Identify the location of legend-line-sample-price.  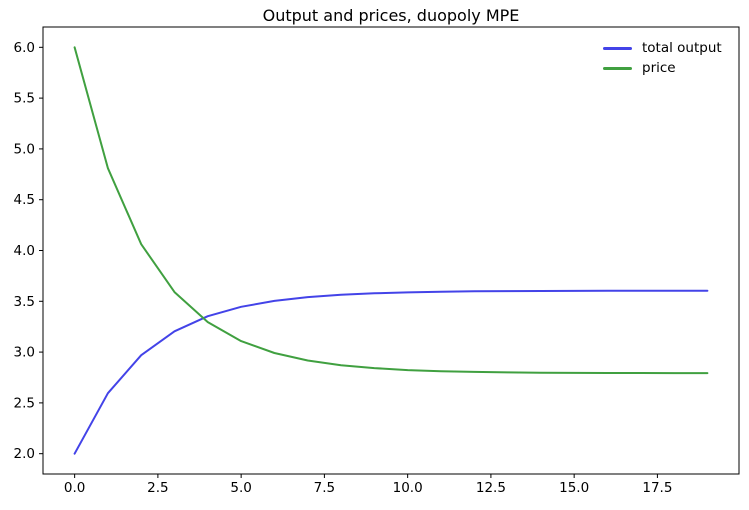
(617, 68).